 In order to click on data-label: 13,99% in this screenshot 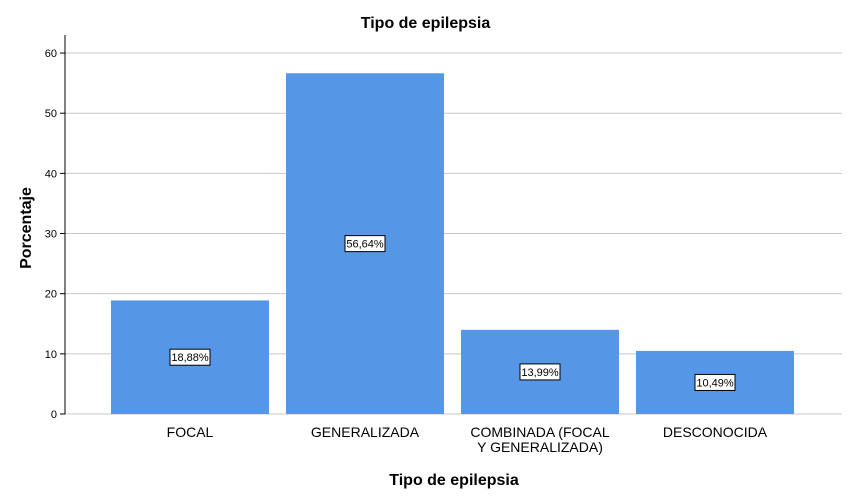, I will do `click(540, 373)`.